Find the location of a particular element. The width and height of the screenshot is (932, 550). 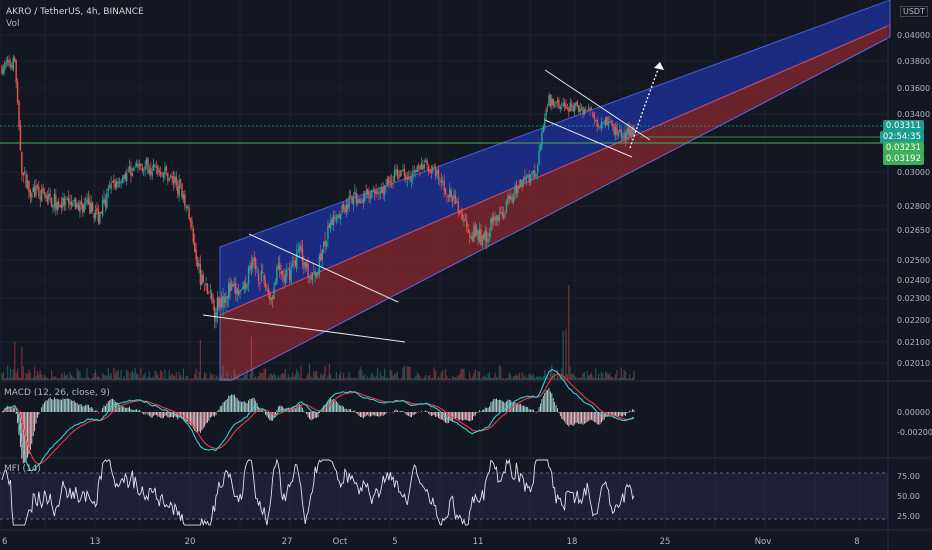

symbol-title: AKRO / TetherUS, 4h, BINANCE is located at coordinates (75, 12).